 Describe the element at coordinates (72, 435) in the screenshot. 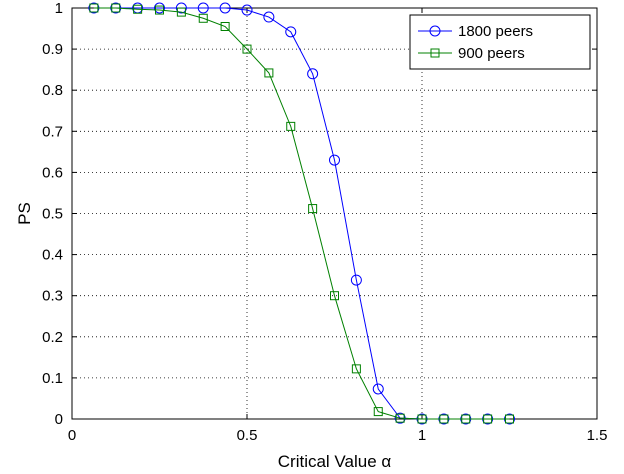

I see `x-tick-label: 0` at that location.